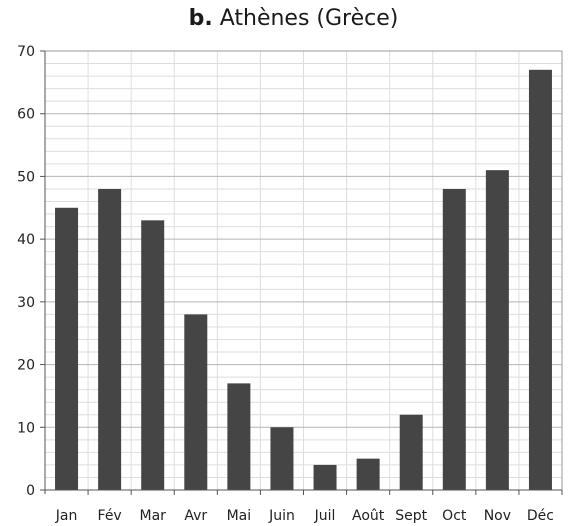 This screenshot has width=587, height=526. I want to click on chart-title: b. Athènes (Grèce), so click(293, 18).